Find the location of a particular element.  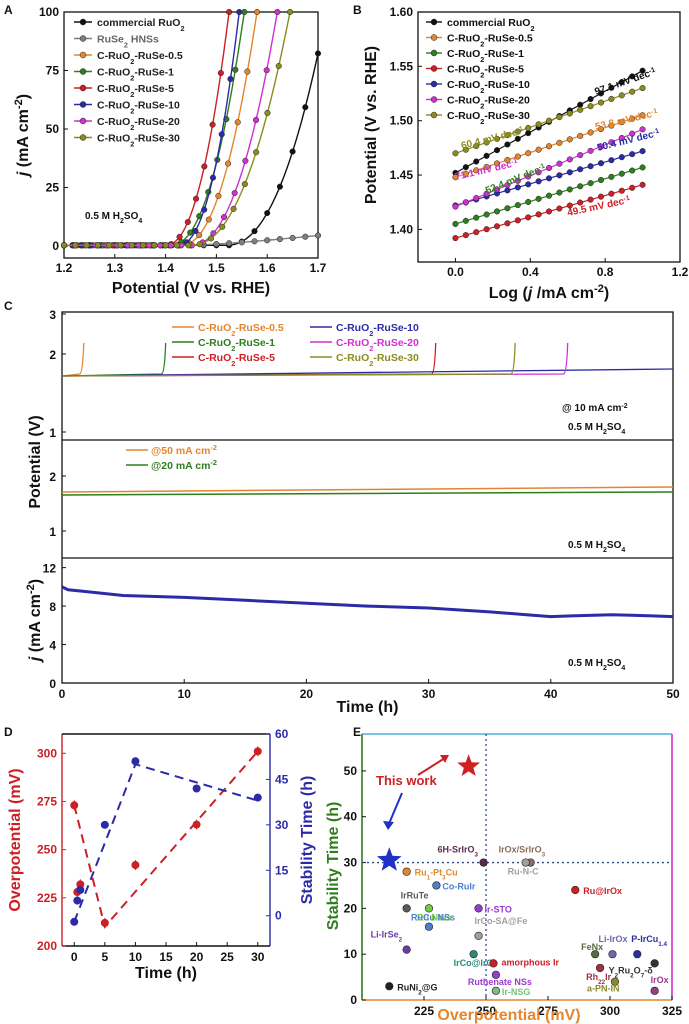

text-span: ) is located at coordinates (23, 96).